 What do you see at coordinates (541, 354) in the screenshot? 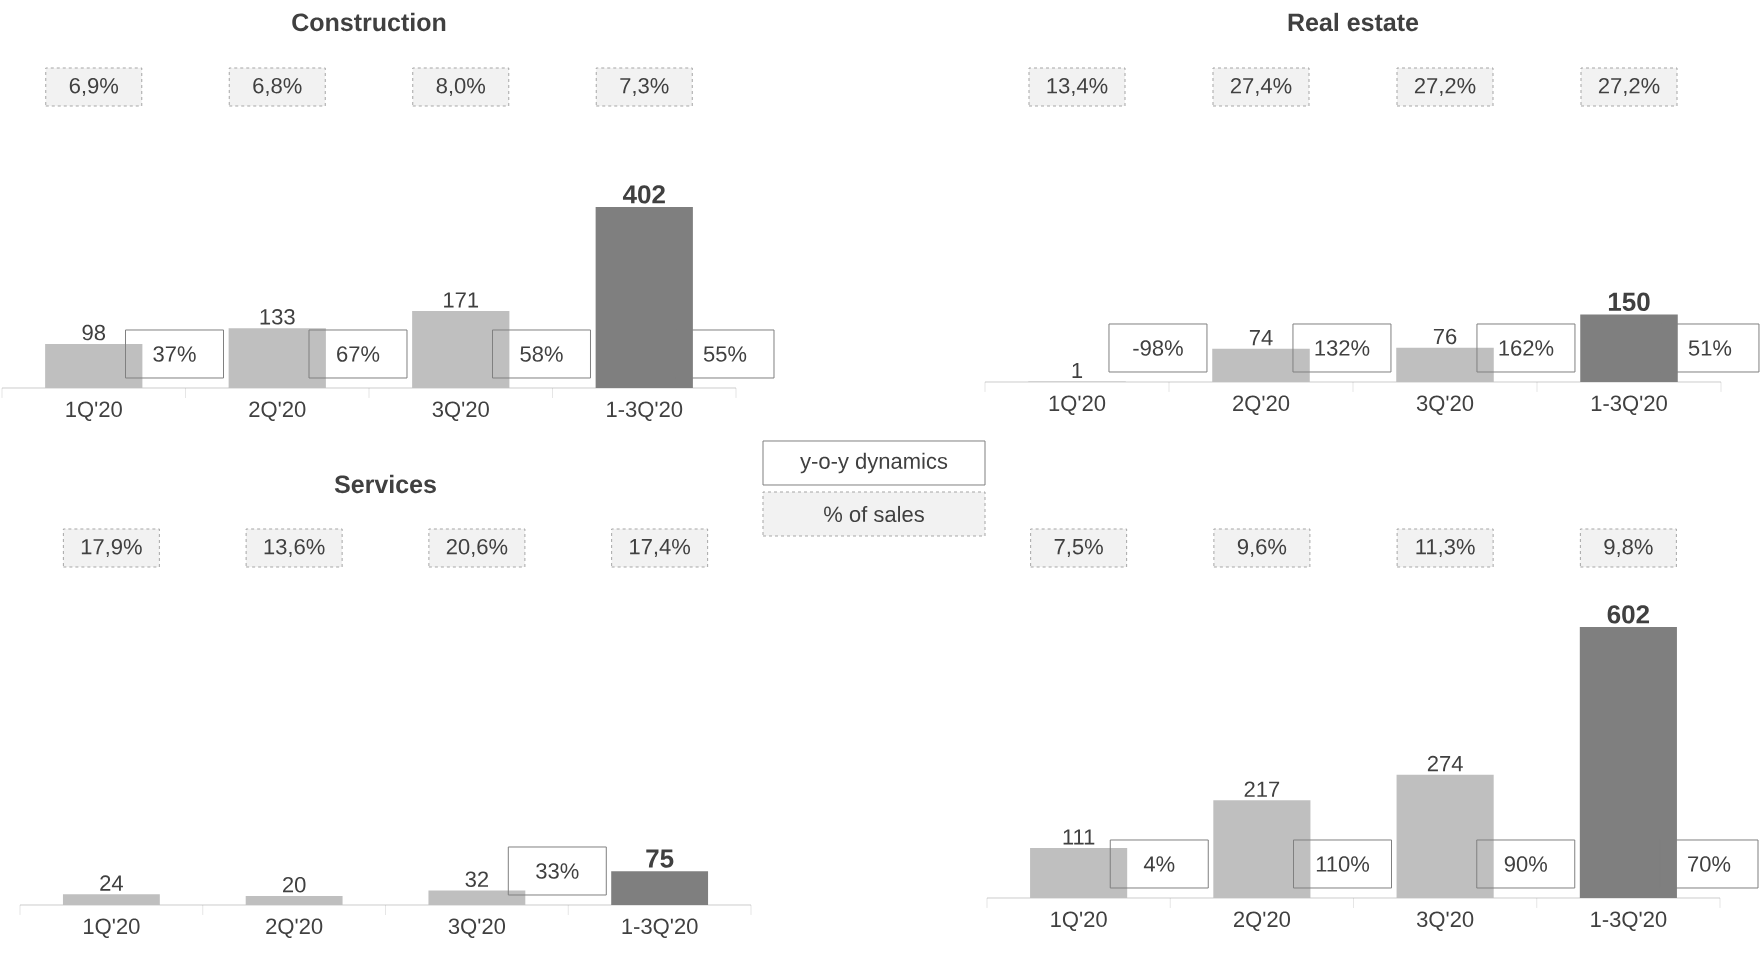
I see `annotation: 58%` at bounding box center [541, 354].